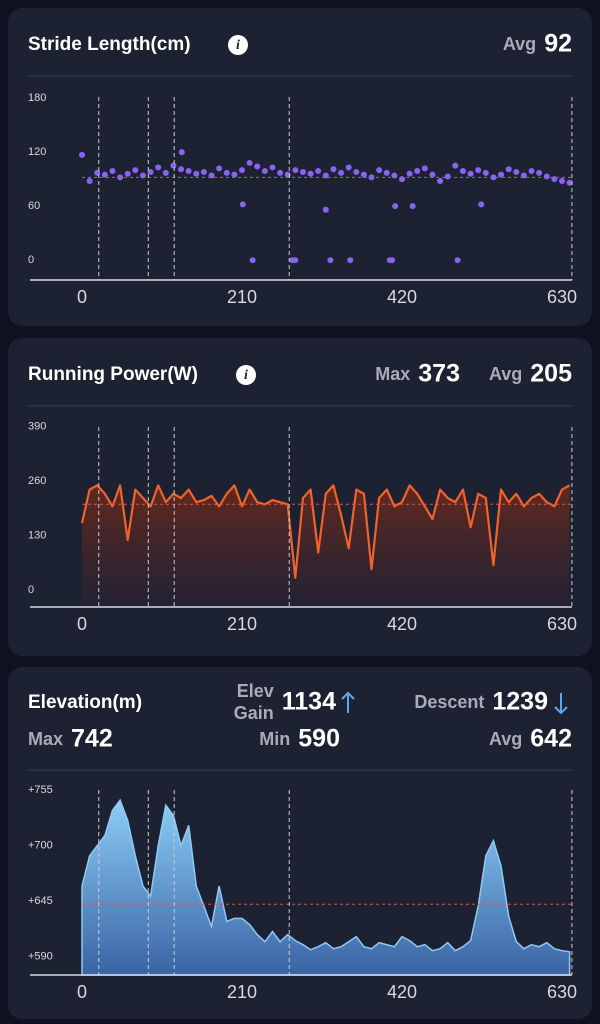  Describe the element at coordinates (449, 702) in the screenshot. I see `stat-label: Descent` at that location.